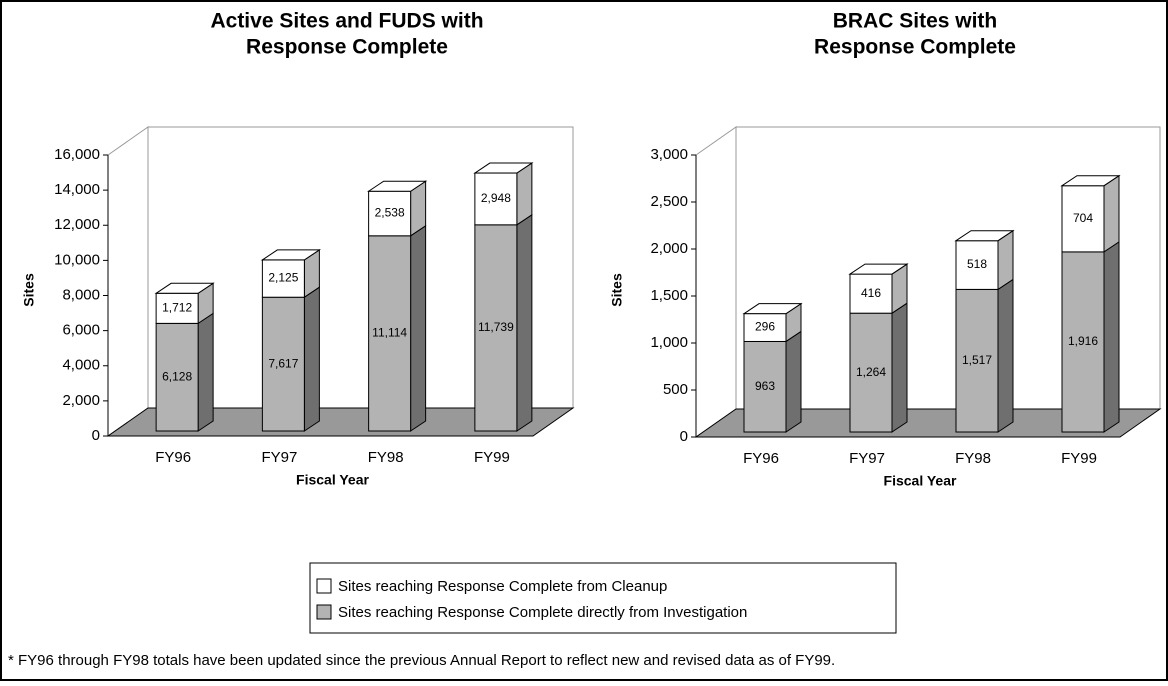  I want to click on y-tick-label: 1,000, so click(669, 342).